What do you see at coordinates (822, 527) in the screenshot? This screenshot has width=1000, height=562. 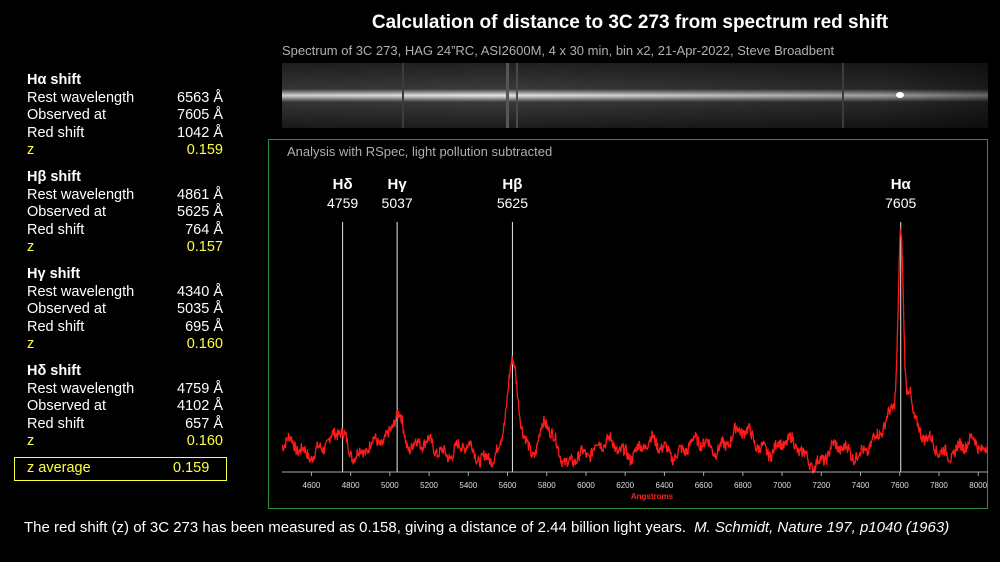 I see `footer-citation: M. Schmidt, Nature 197, p1040 (1963)` at bounding box center [822, 527].